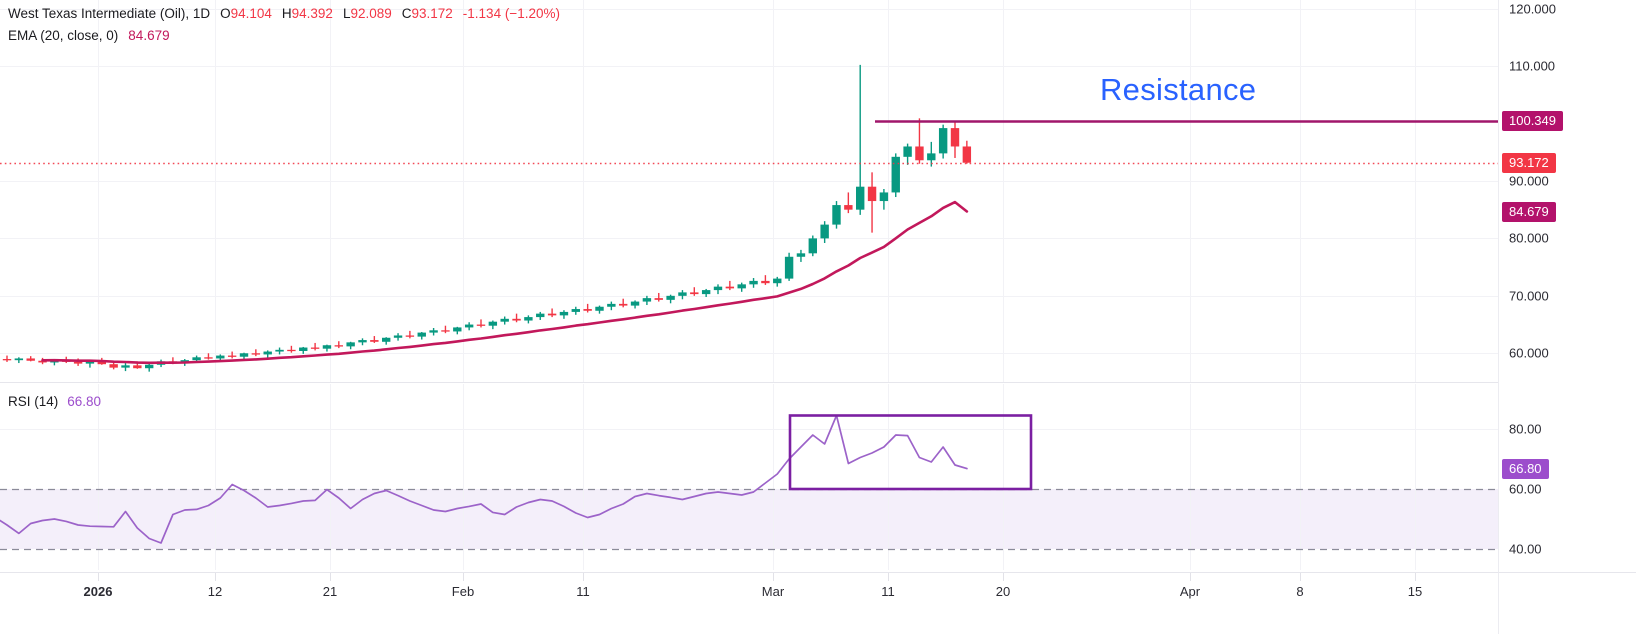 The height and width of the screenshot is (634, 1636). What do you see at coordinates (1529, 238) in the screenshot?
I see `price-tick-label: 80.000` at bounding box center [1529, 238].